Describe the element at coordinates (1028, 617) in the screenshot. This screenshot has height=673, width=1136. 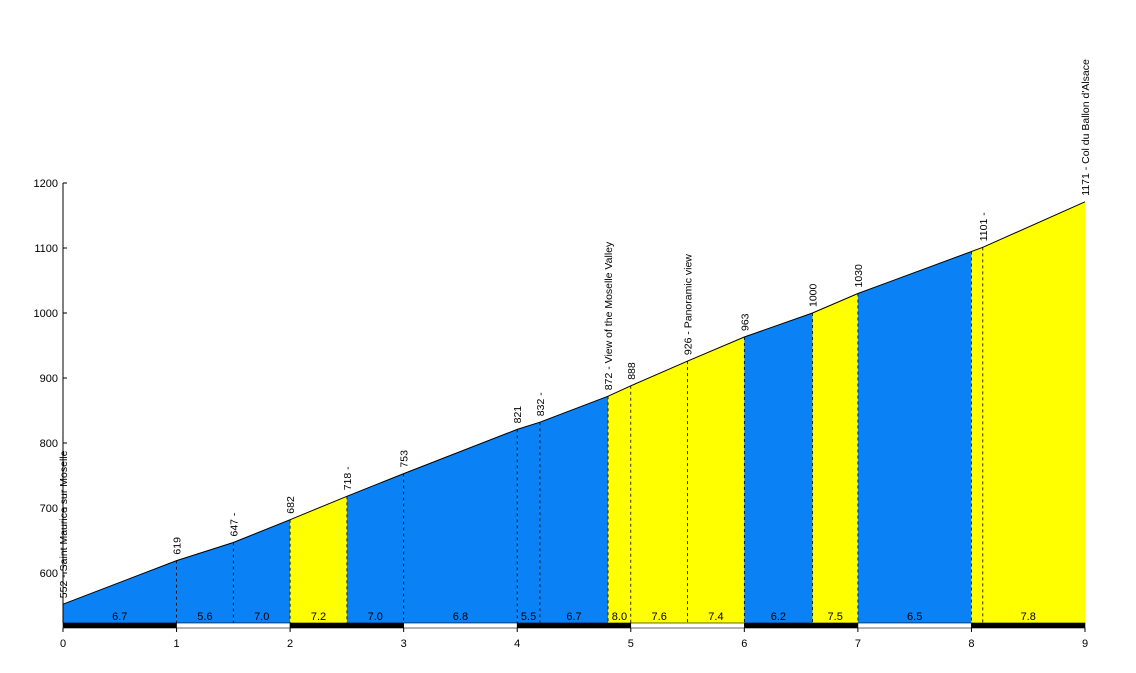
I see `gradient-label-14: 7.8` at that location.